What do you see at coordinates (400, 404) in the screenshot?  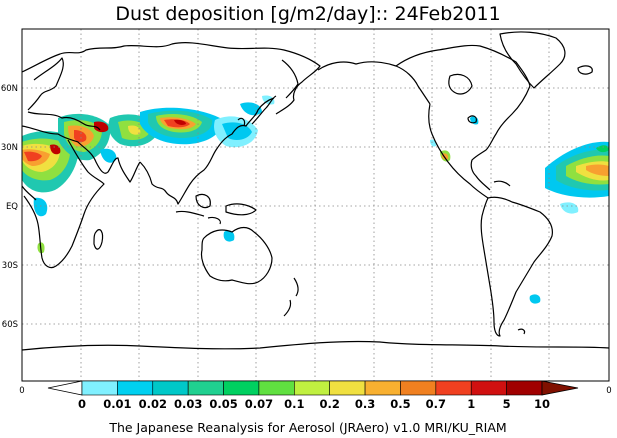 I see `colorbar-label-9: 0.5` at bounding box center [400, 404].